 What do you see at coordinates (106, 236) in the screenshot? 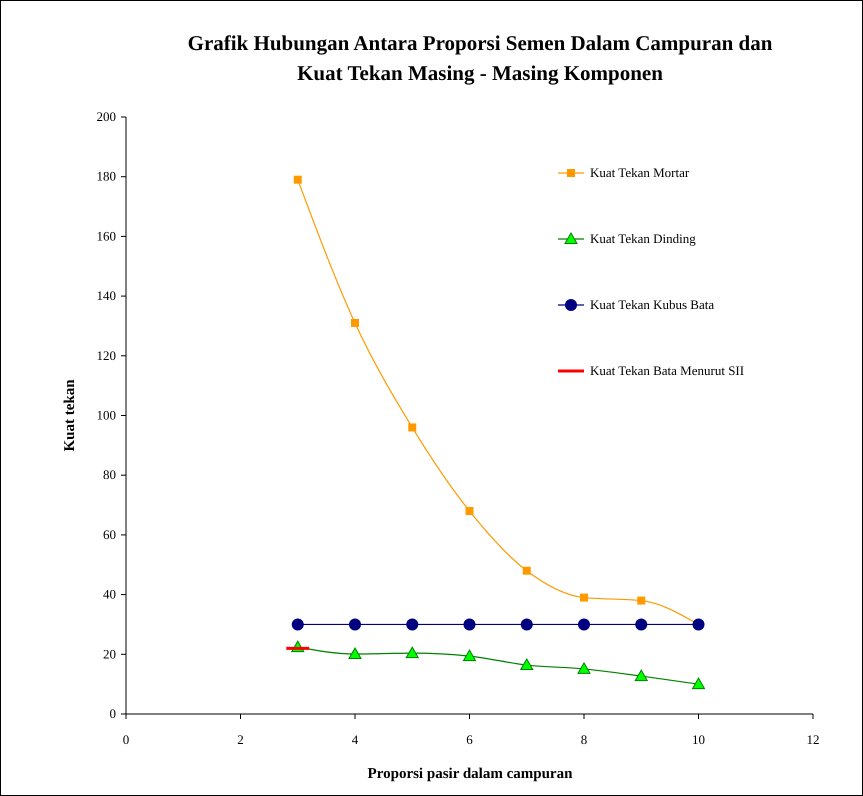
I see `y-tick-label: 160` at bounding box center [106, 236].